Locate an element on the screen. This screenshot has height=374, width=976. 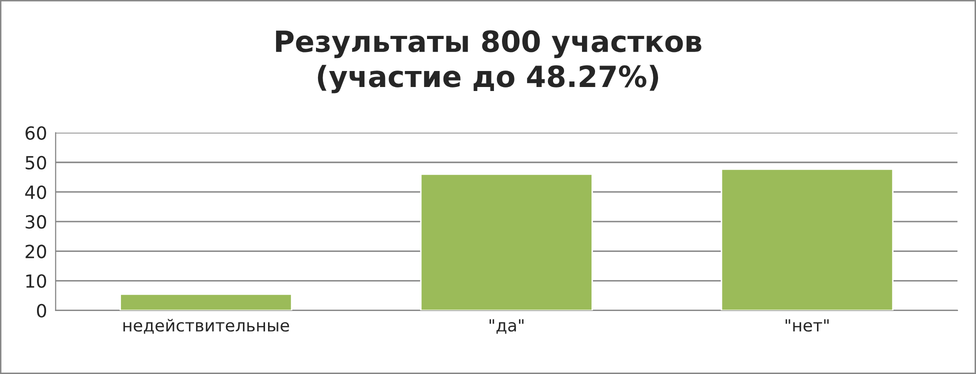
chart-title: Результаты 800 участков (участие до 48.27%) is located at coordinates (489, 62).